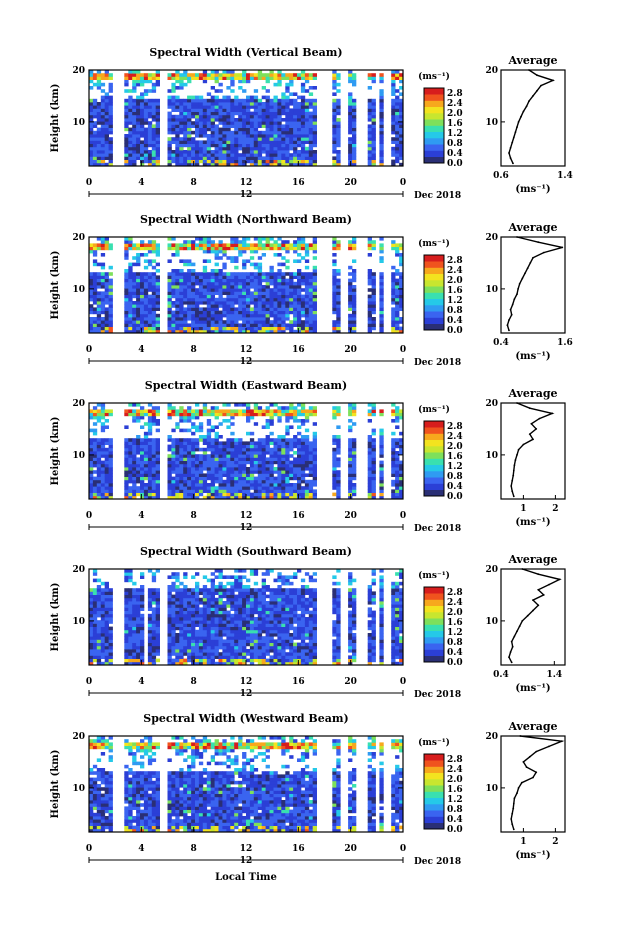 This screenshot has width=621, height=929. I want to click on x-tick-label: 4, so click(141, 516).